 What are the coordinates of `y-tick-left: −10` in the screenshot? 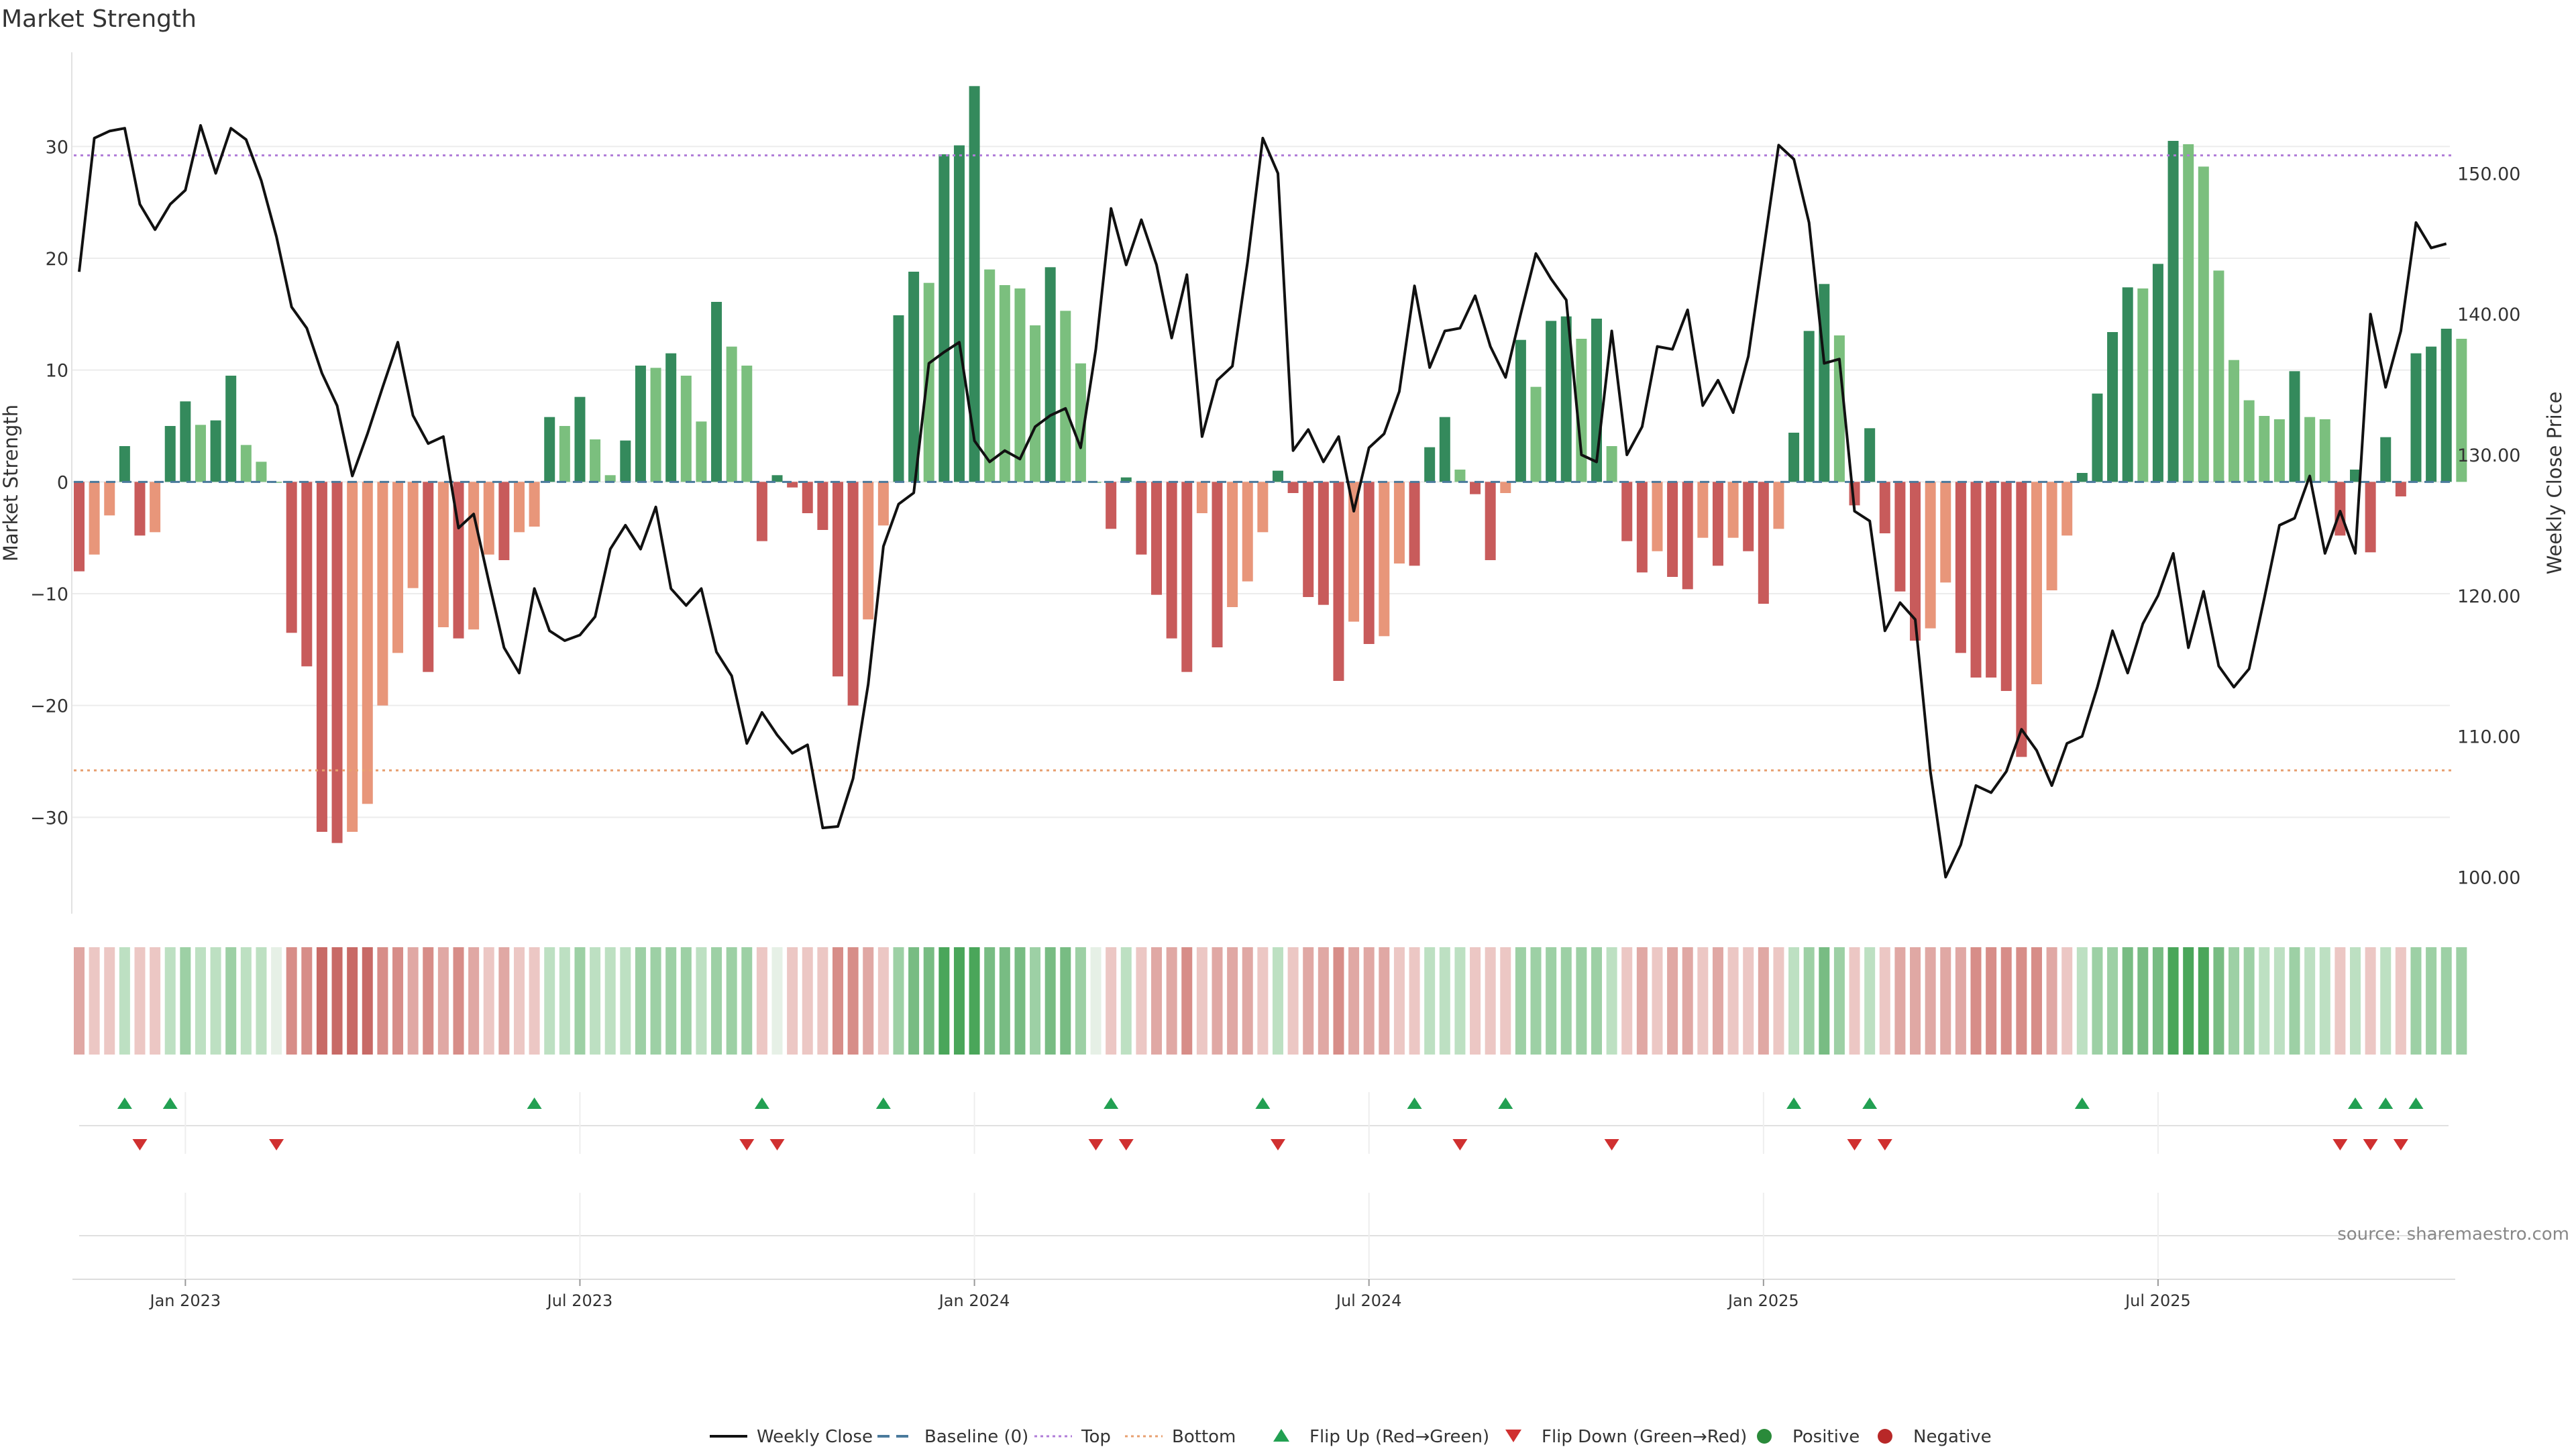 It's located at (49, 594).